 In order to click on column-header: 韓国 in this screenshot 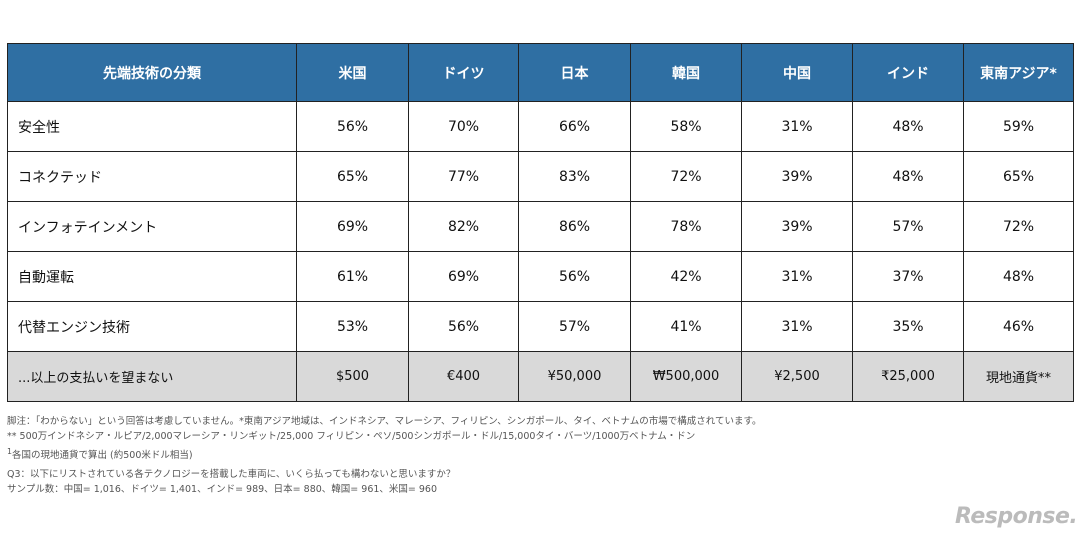, I will do `click(686, 72)`.